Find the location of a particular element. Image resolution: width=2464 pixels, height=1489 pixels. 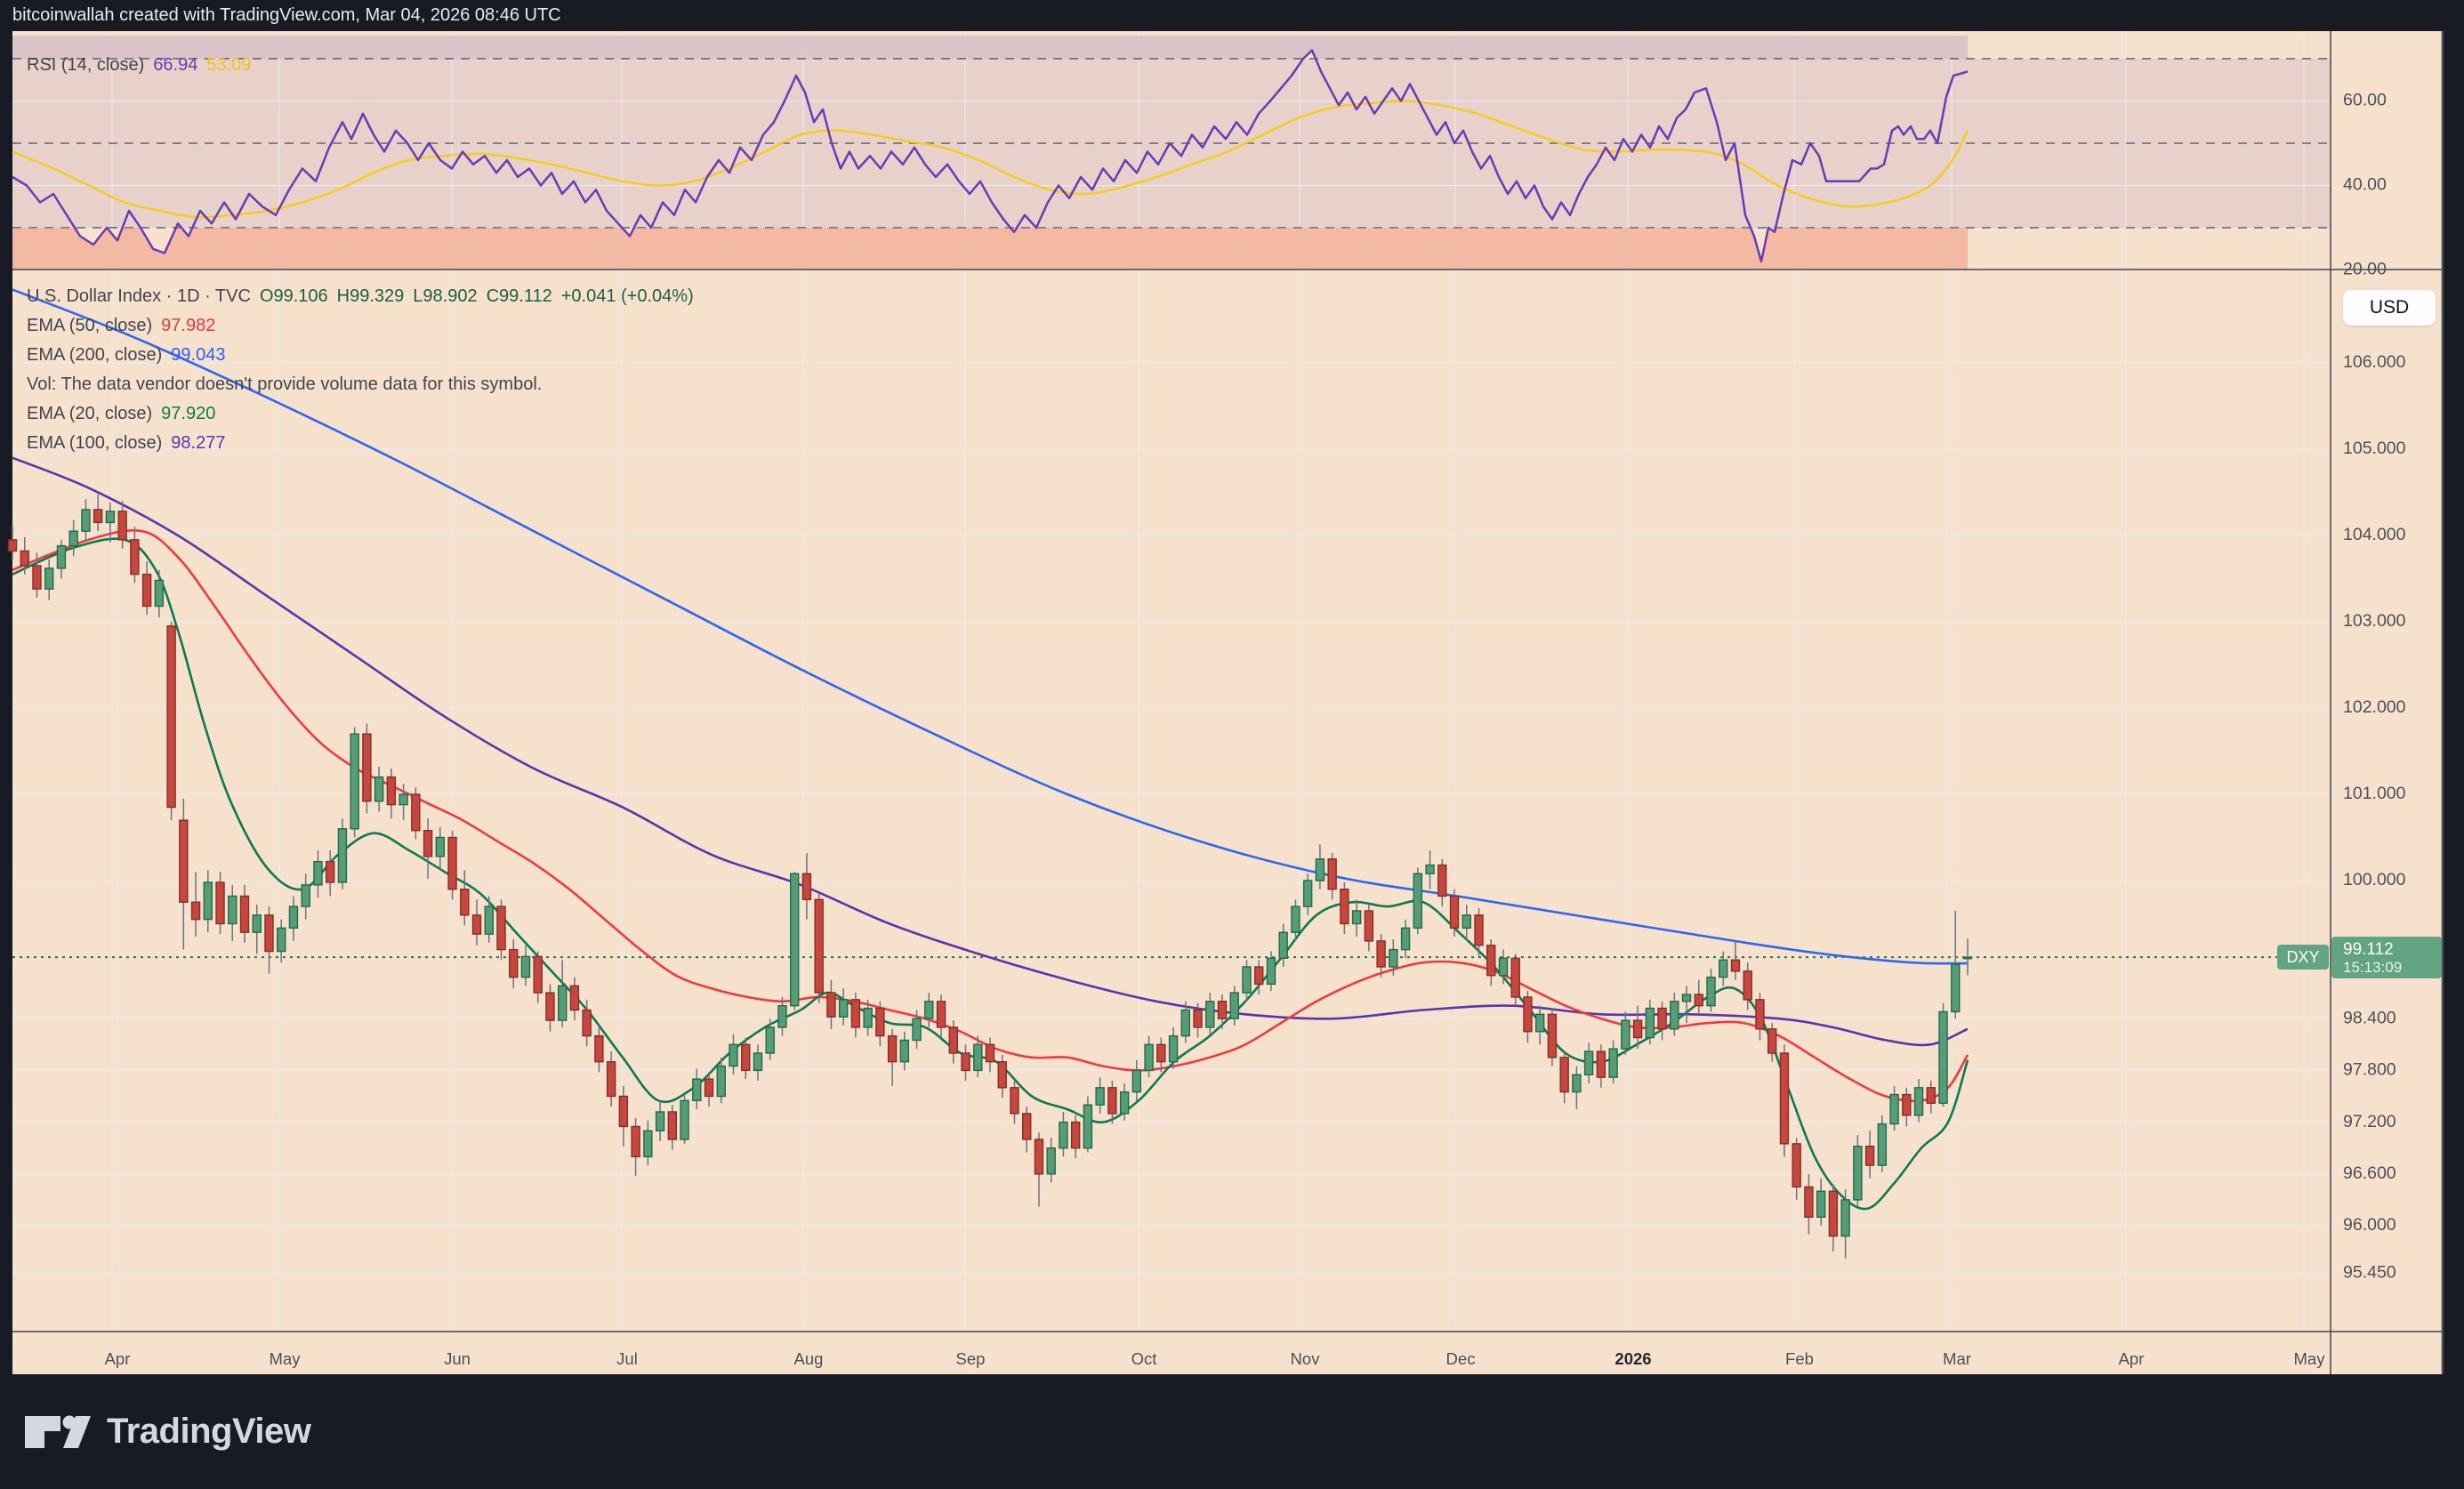

price-tick-label: 104.000 is located at coordinates (2374, 534).